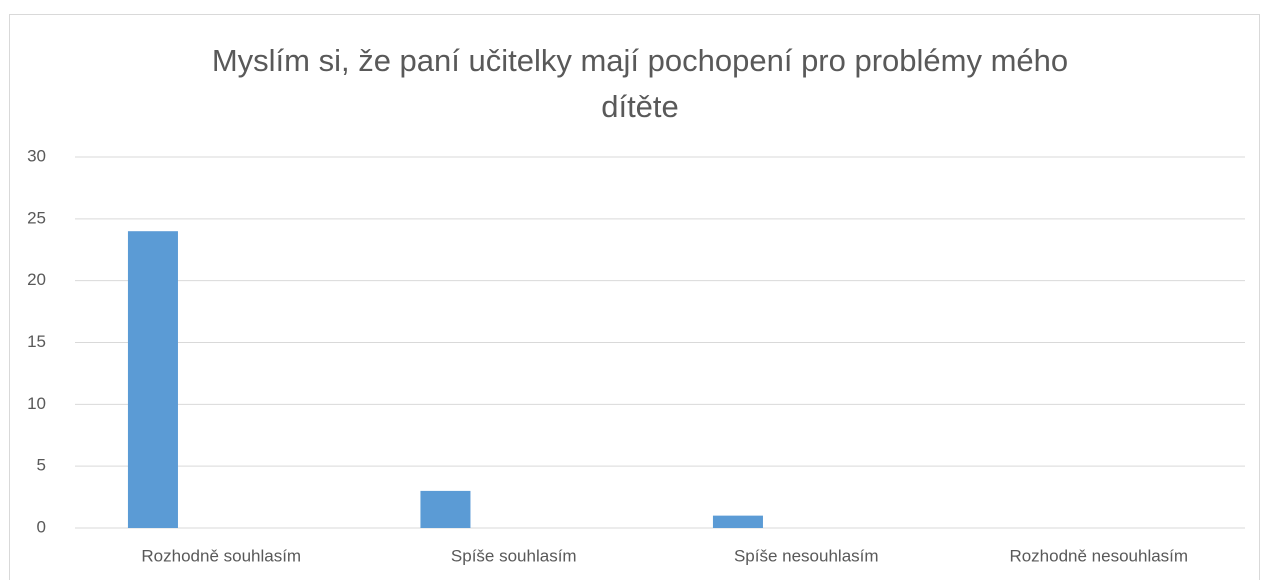 The height and width of the screenshot is (580, 1261). I want to click on y-tick-label: 25, so click(36, 217).